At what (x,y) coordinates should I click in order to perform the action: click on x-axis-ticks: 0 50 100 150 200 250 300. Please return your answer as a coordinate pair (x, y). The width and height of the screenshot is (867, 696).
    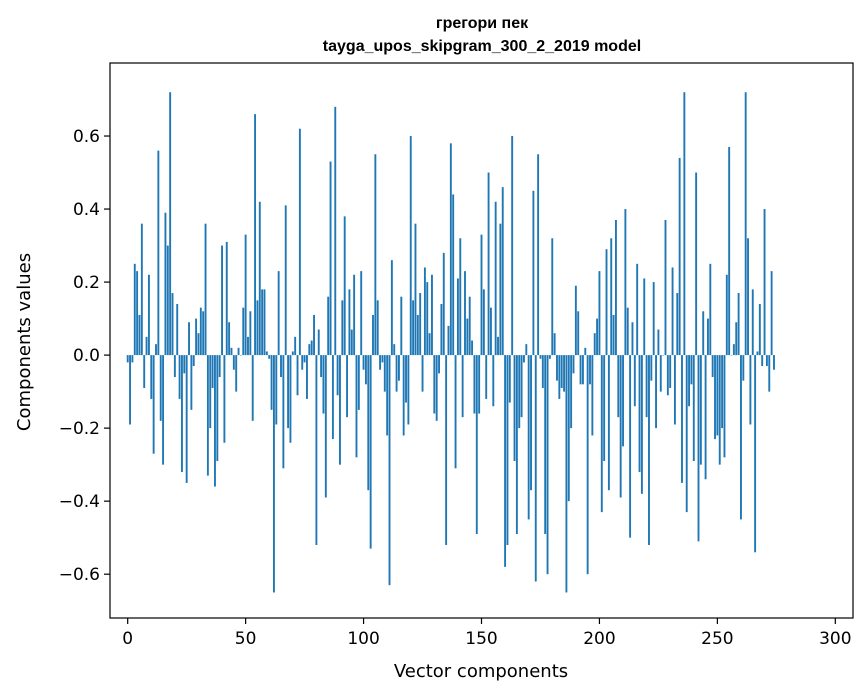
    Looking at the image, I should click on (487, 633).